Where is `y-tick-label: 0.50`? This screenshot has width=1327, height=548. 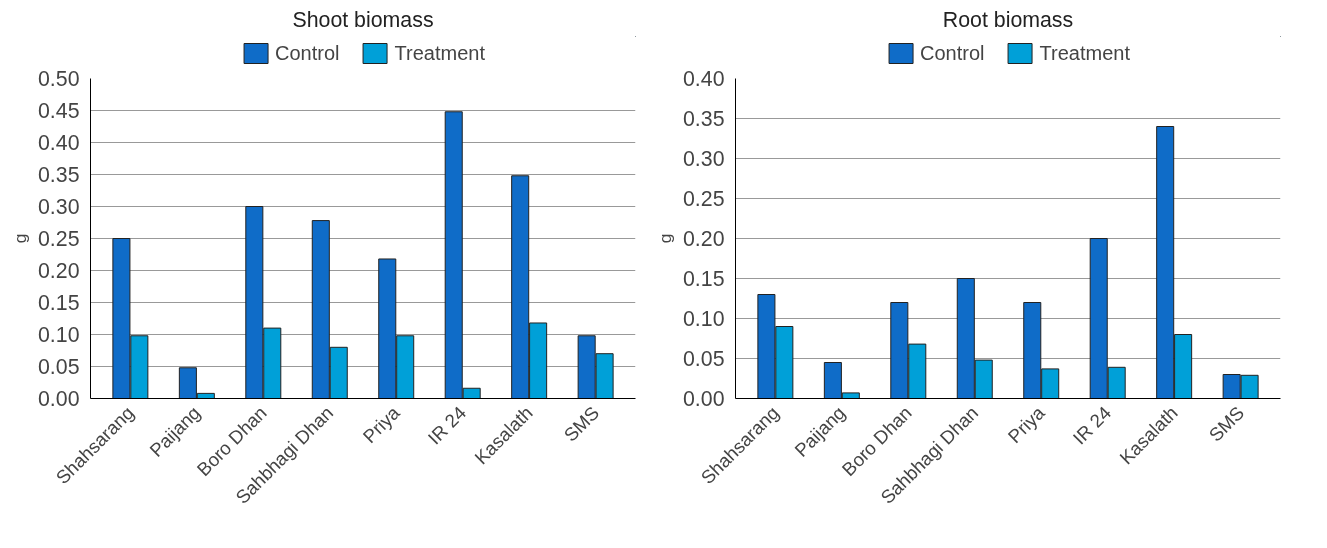
y-tick-label: 0.50 is located at coordinates (58, 79).